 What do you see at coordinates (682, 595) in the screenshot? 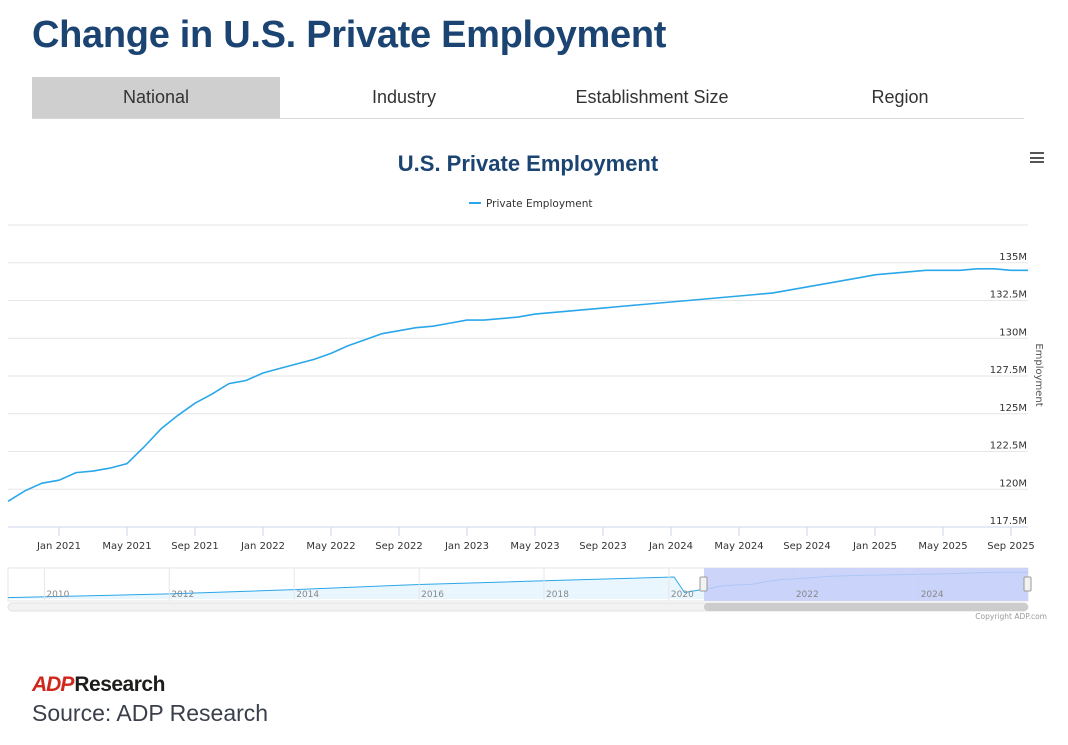
I see `navigator-label: 2020` at bounding box center [682, 595].